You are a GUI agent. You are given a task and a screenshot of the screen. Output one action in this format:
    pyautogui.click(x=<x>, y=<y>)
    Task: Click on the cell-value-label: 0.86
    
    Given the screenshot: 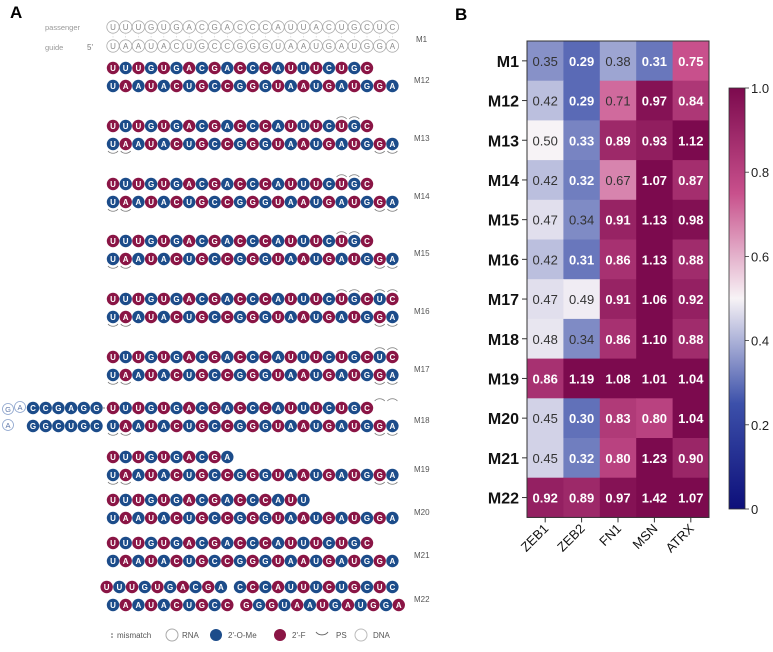 What is the action you would take?
    pyautogui.click(x=617, y=339)
    